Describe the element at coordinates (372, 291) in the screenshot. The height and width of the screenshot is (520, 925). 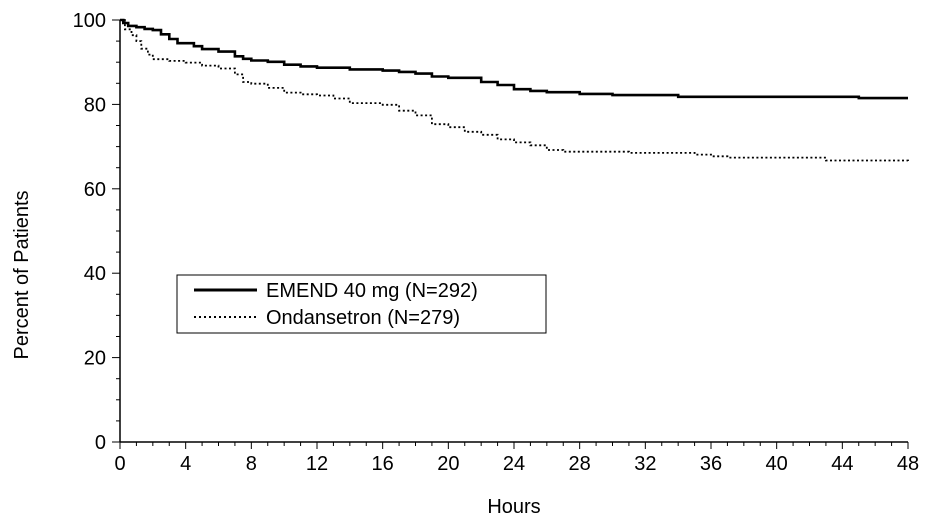
I see `legend-label-emend: EMEND 40 mg (N=292)` at that location.